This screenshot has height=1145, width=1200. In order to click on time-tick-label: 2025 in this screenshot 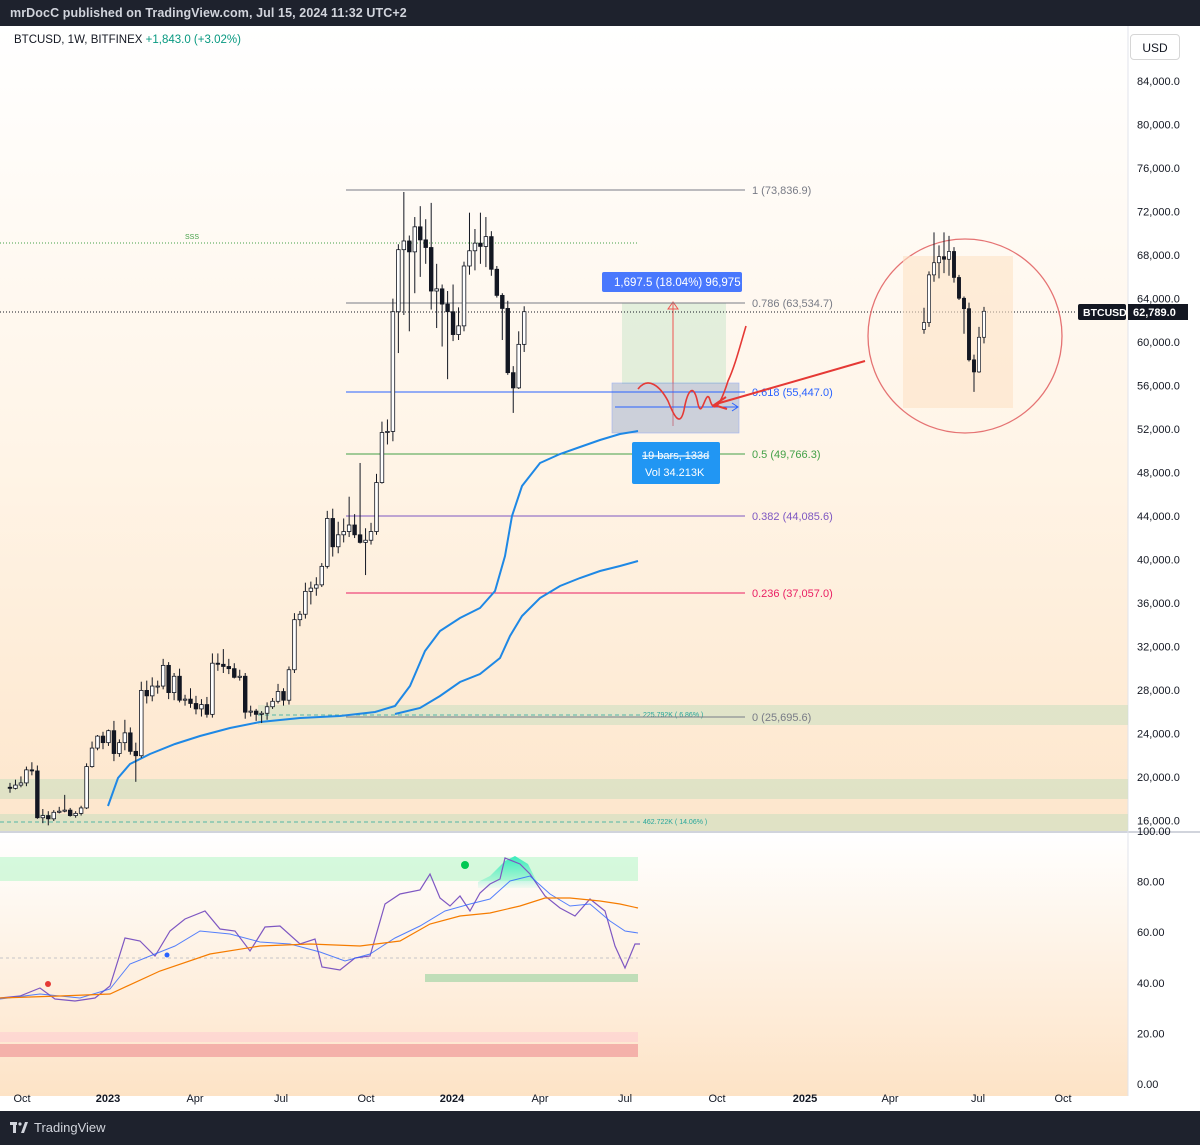, I will do `click(805, 1099)`.